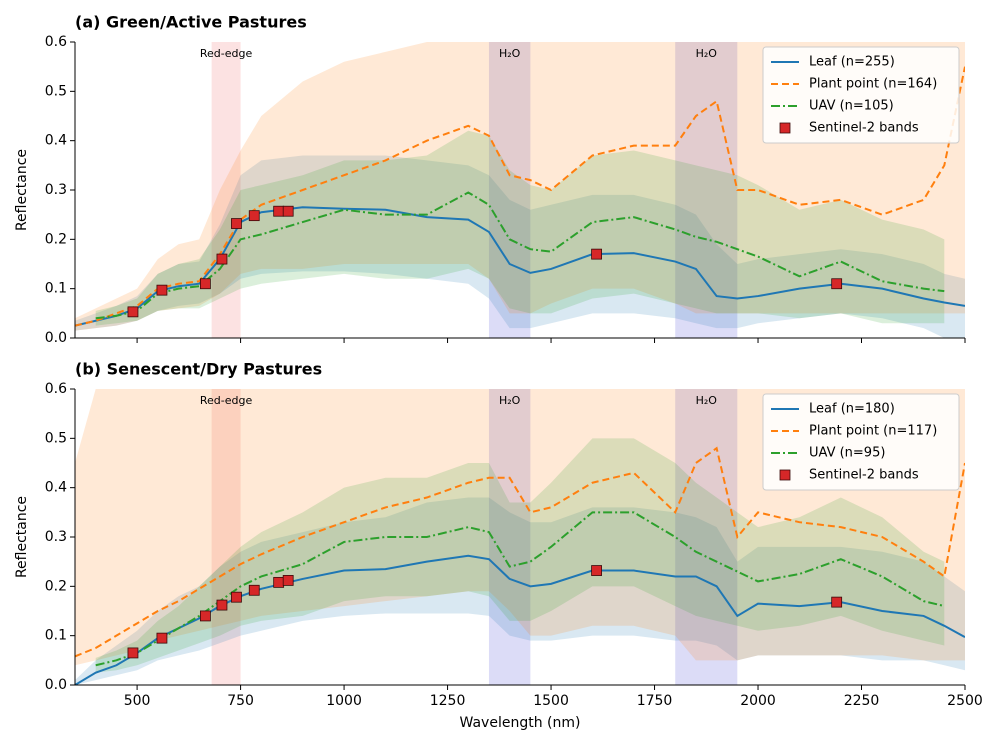 The width and height of the screenshot is (985, 736). Describe the element at coordinates (448, 701) in the screenshot. I see `x-tick-label: 1250` at that location.